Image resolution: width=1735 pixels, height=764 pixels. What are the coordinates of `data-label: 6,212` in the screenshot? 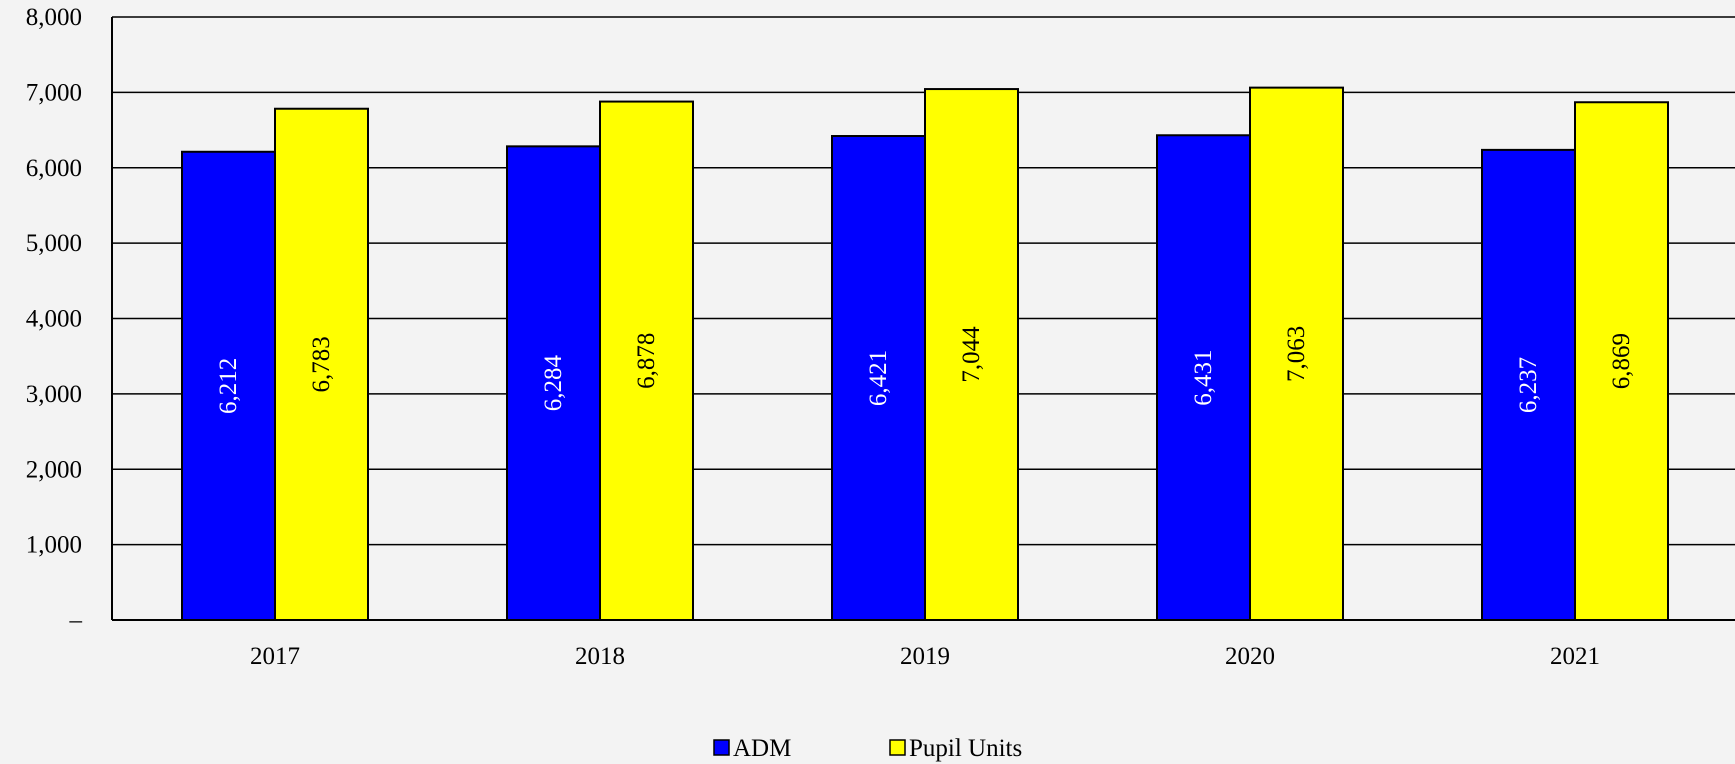 It's located at (228, 386).